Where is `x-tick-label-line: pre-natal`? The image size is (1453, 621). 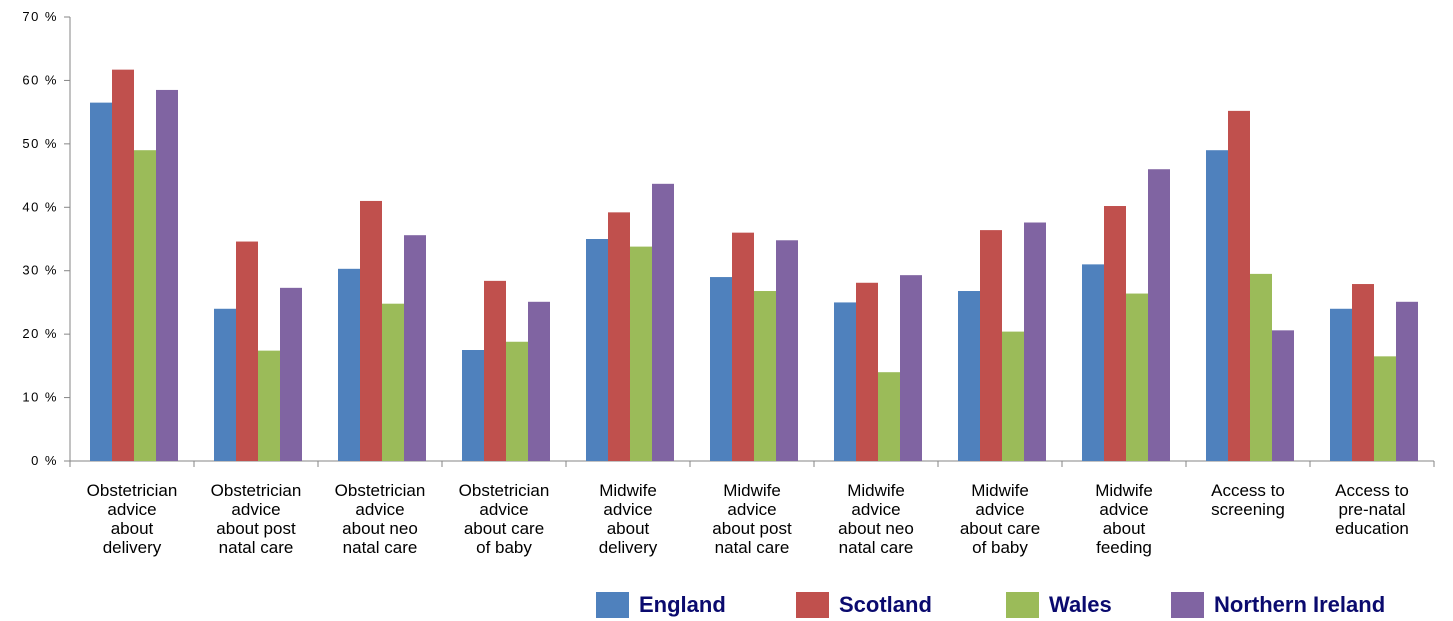 x-tick-label-line: pre-natal is located at coordinates (1371, 509).